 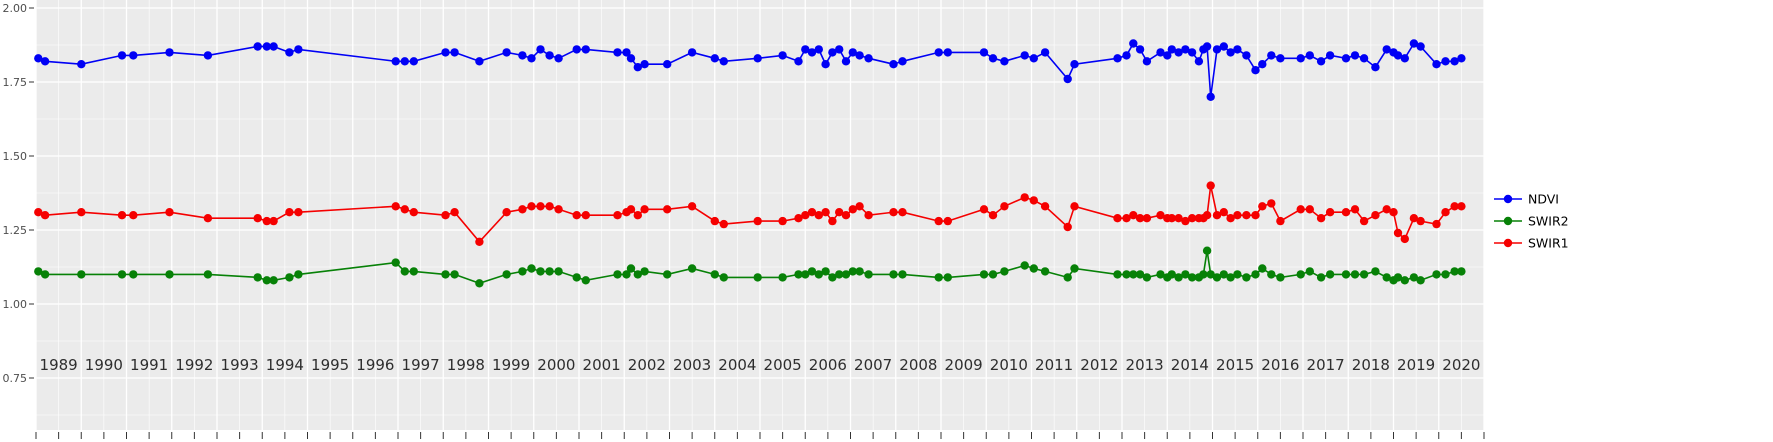 I want to click on x-tick-label: 2010, so click(x=1009, y=365).